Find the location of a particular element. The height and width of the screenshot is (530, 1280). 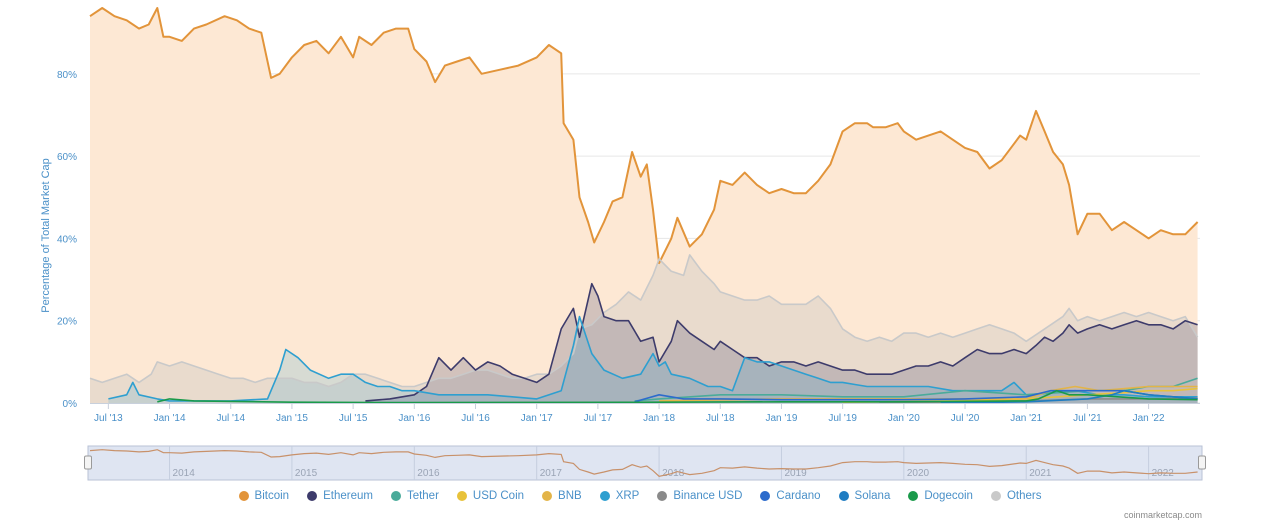

series-area-xrp is located at coordinates (653, 359).